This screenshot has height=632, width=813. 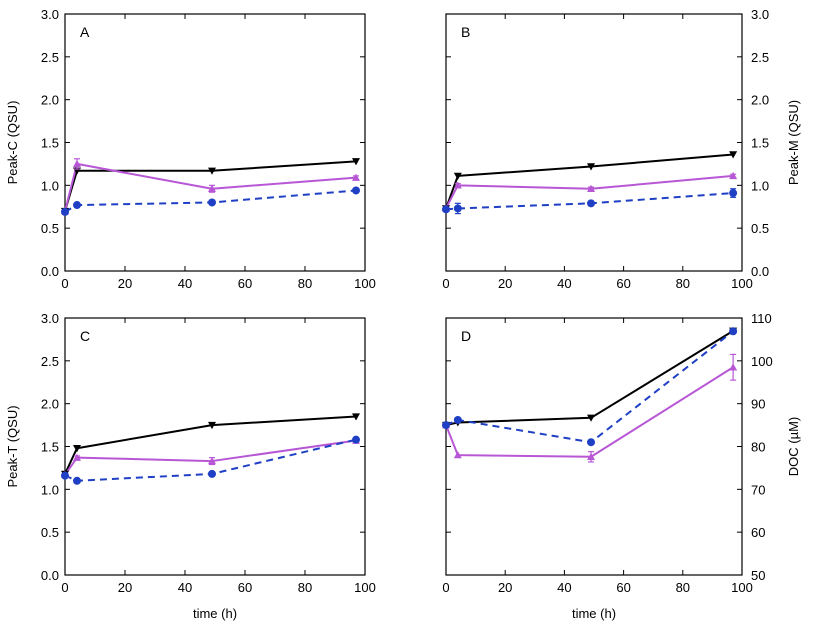 I want to click on y-tick-label: 90, so click(x=758, y=404).